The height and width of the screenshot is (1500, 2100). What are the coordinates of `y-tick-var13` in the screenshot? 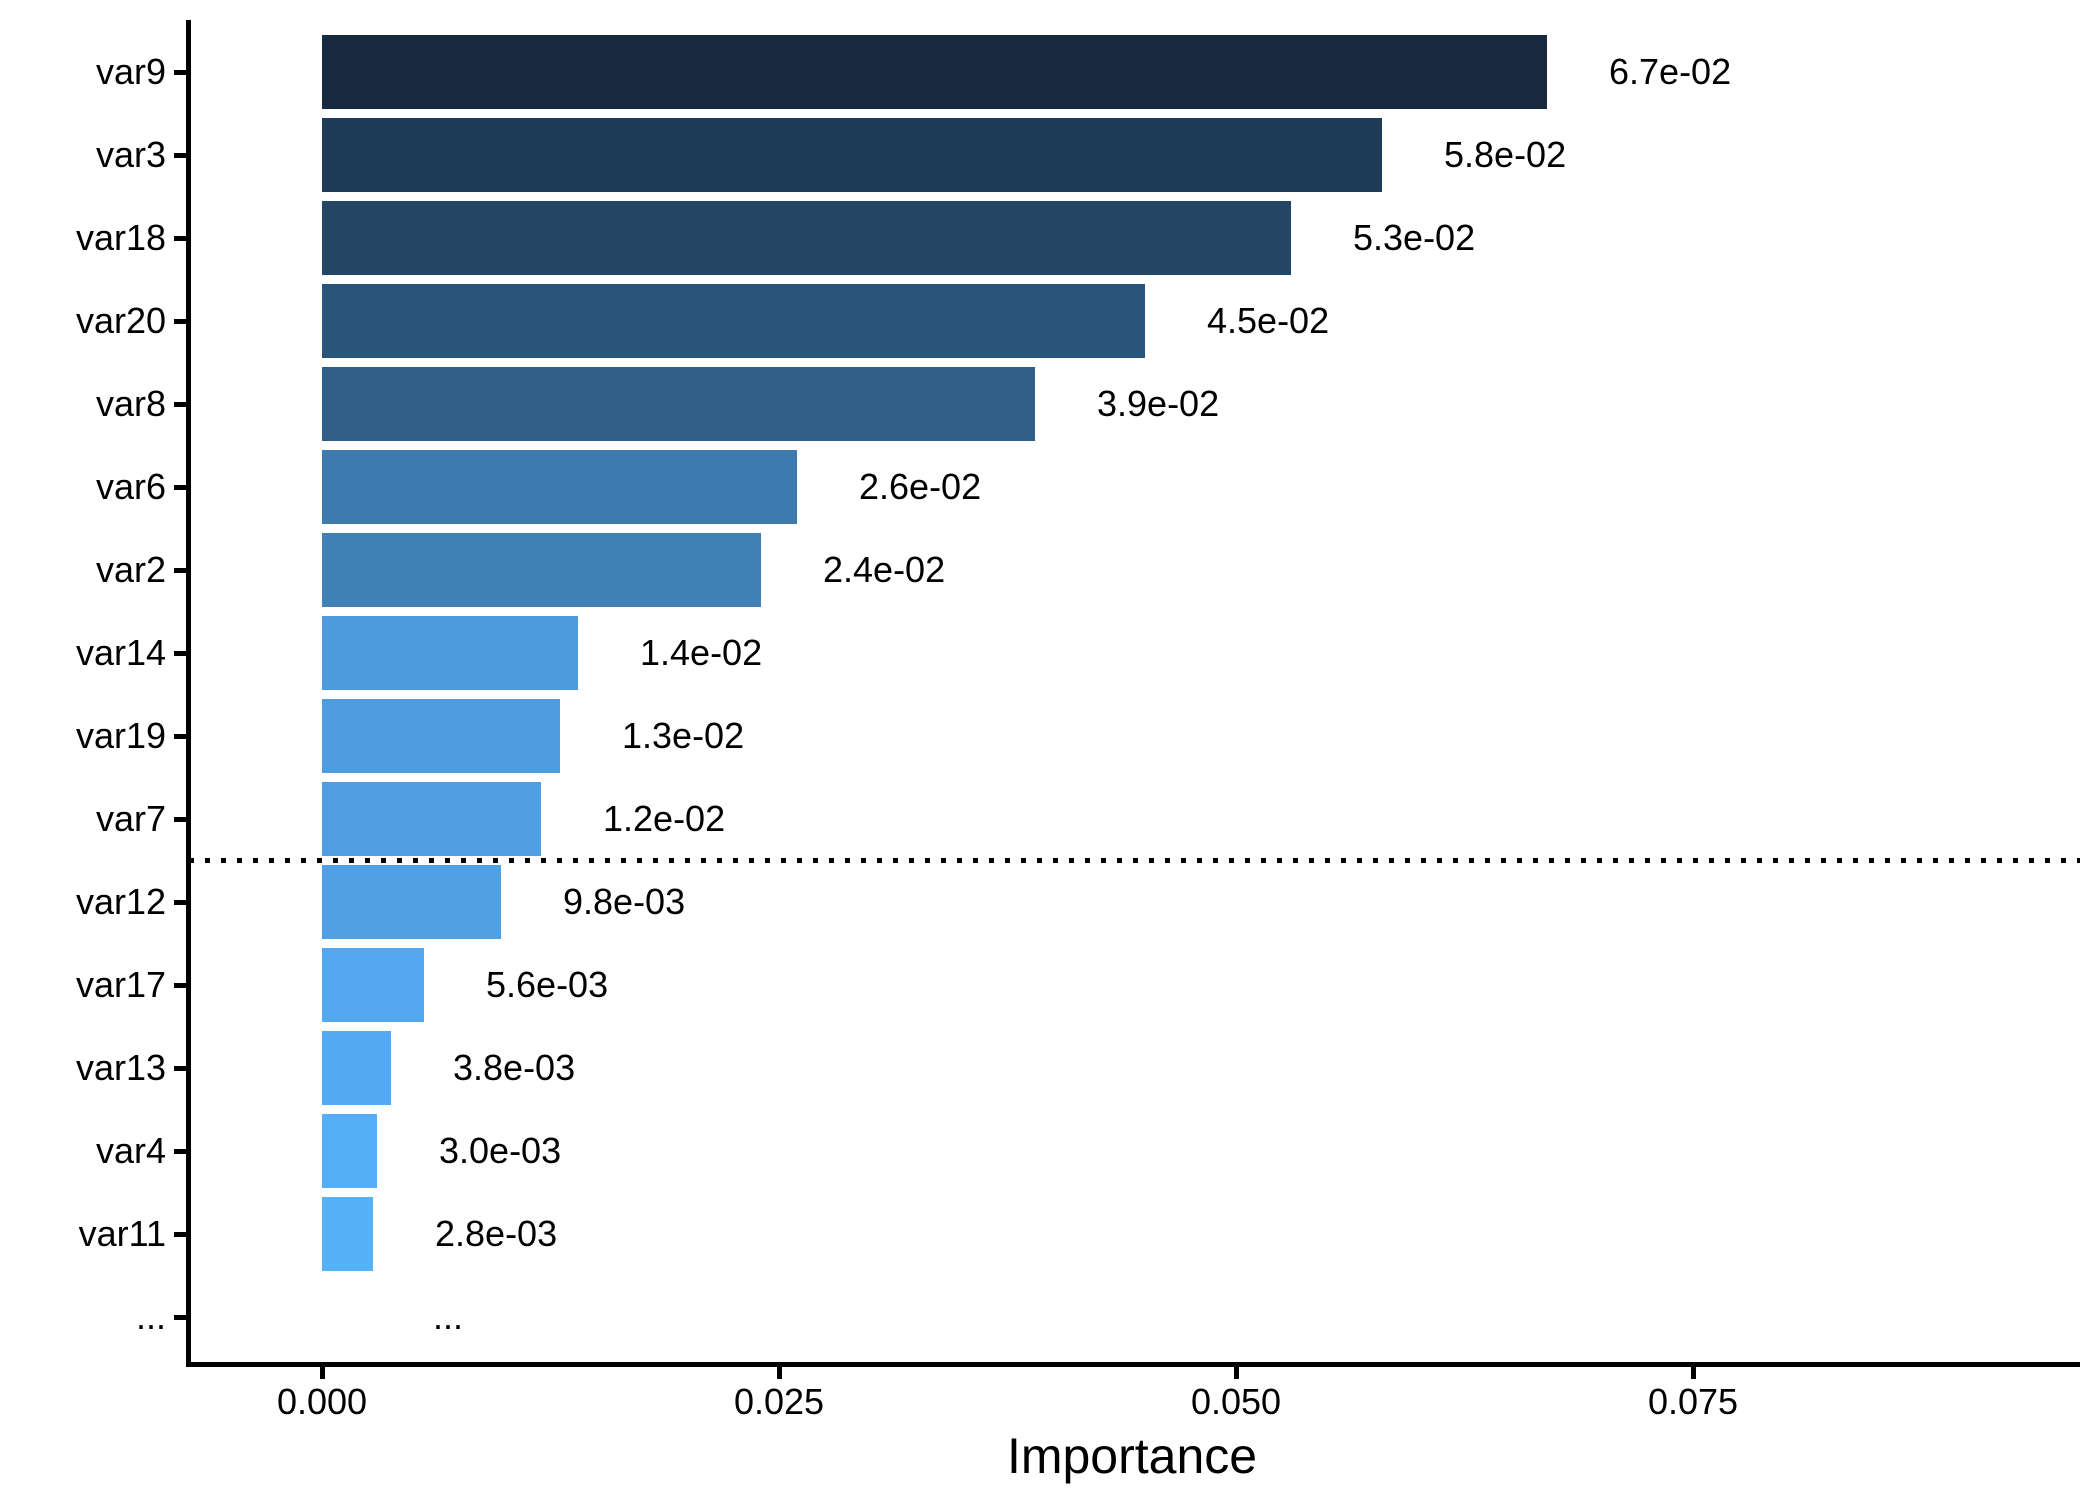 It's located at (180, 1068).